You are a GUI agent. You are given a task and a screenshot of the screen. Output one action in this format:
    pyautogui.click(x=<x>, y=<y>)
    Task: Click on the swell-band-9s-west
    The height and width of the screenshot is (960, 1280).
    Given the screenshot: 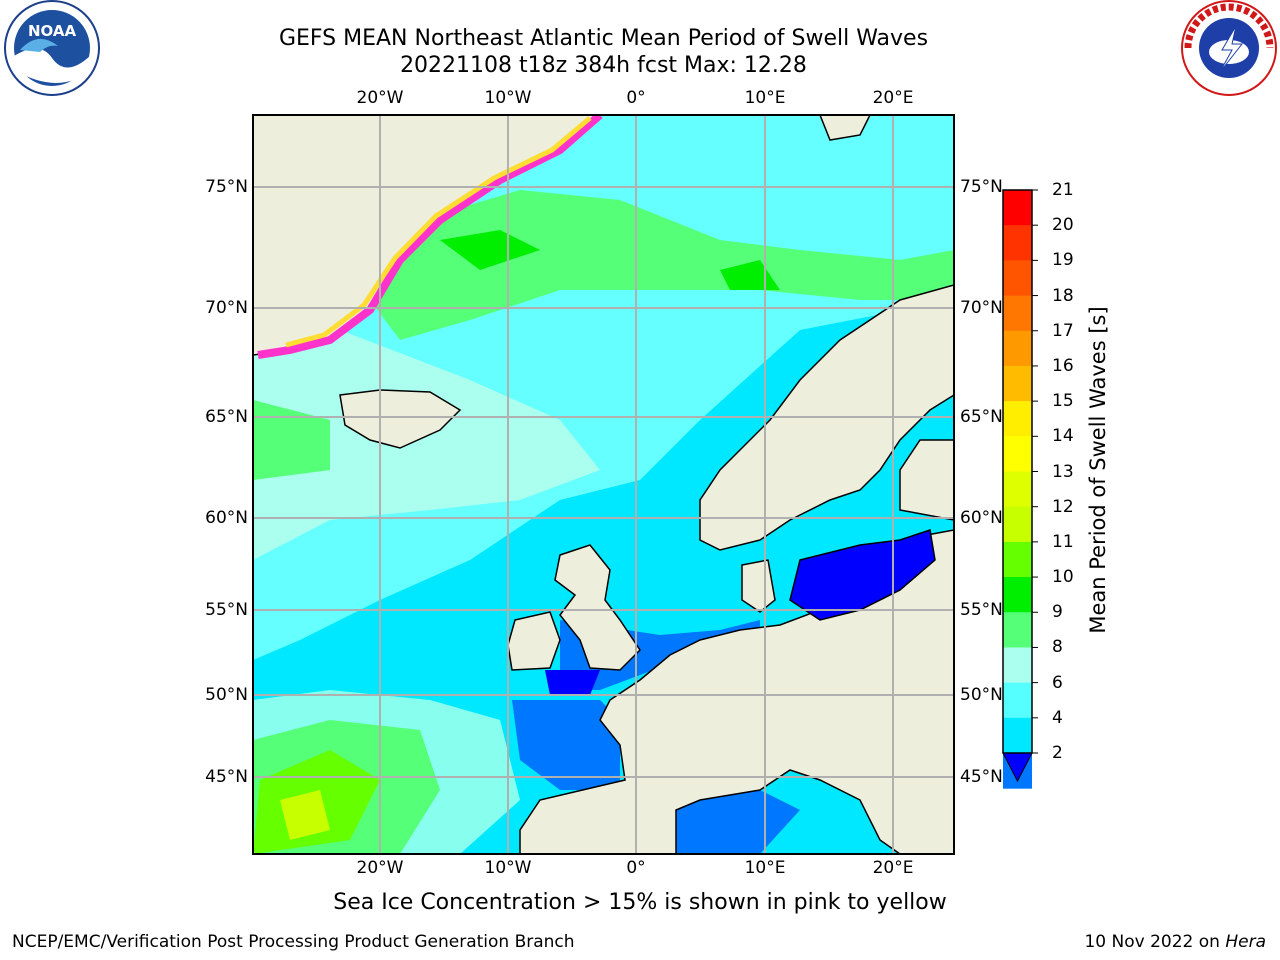 What is the action you would take?
    pyautogui.click(x=291, y=440)
    